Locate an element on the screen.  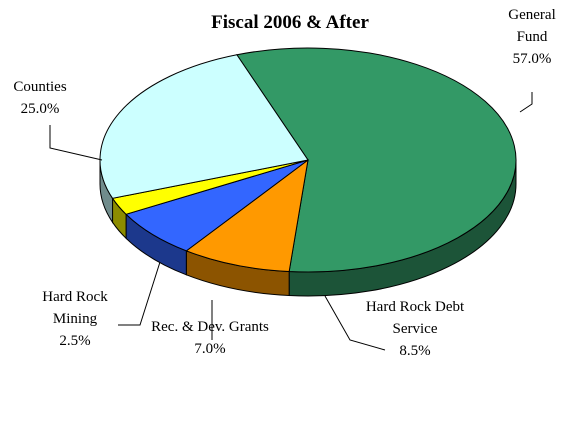
slice-value: 57.0% is located at coordinates (532, 59).